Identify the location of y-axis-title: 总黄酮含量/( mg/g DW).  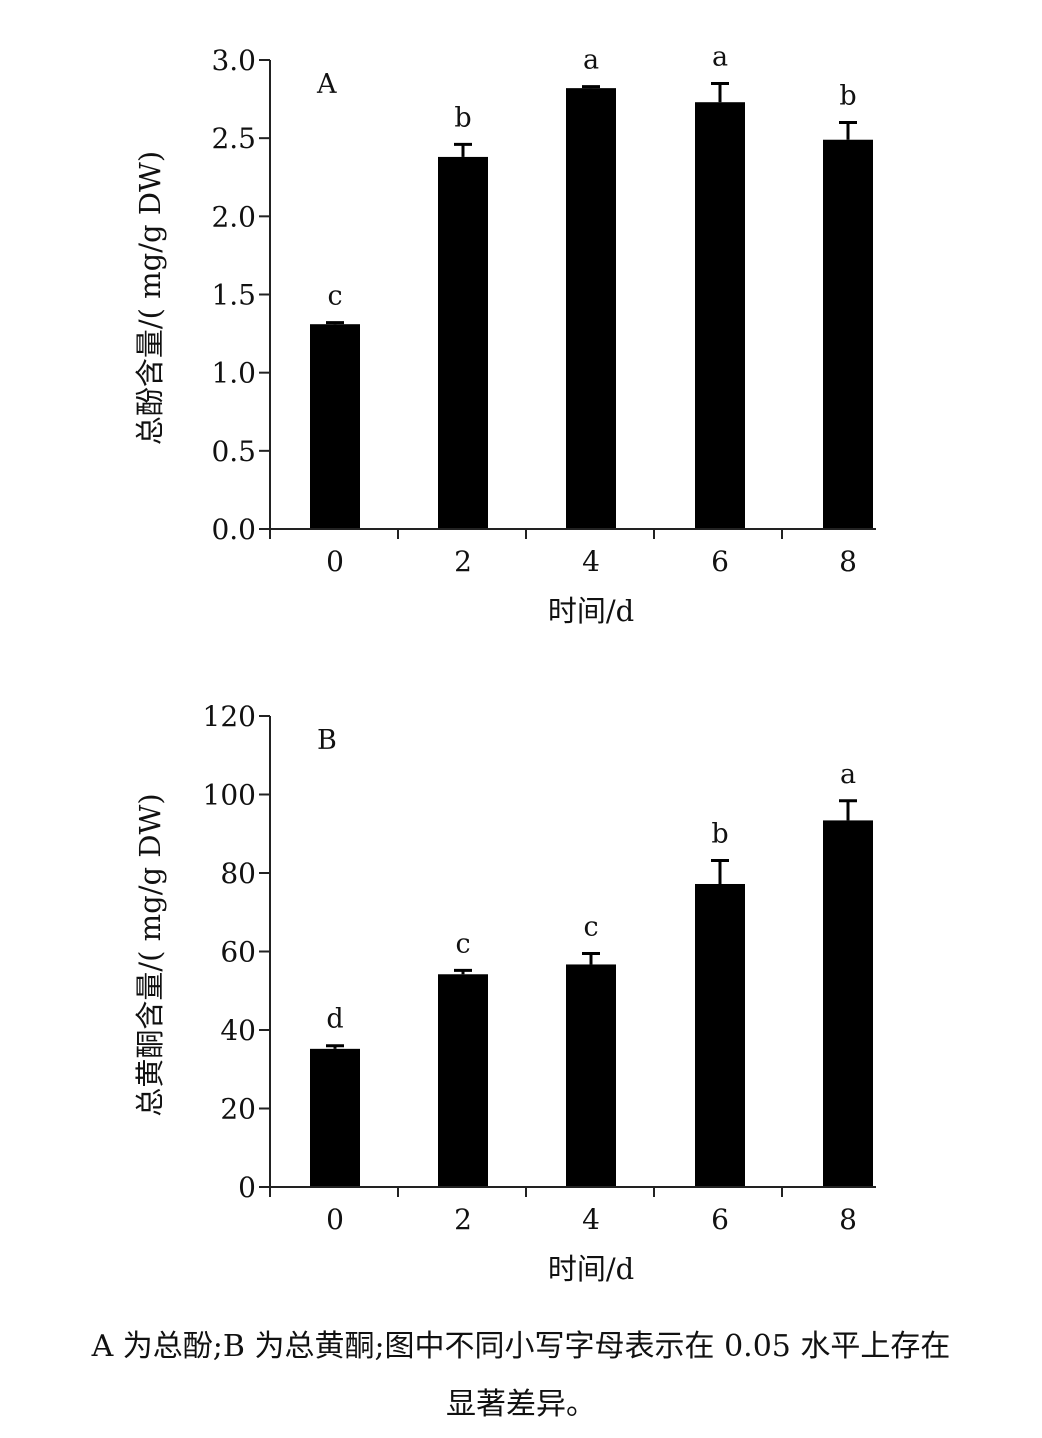
(150, 954).